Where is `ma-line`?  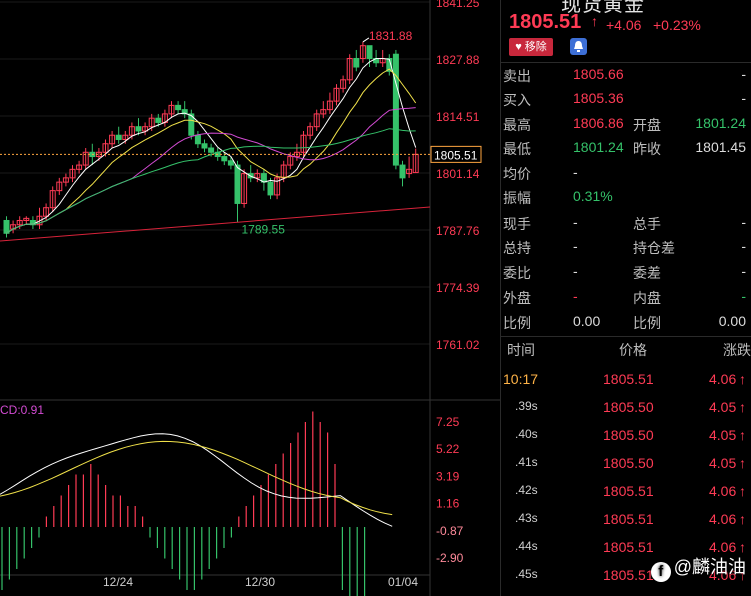 ma-line is located at coordinates (211, 181).